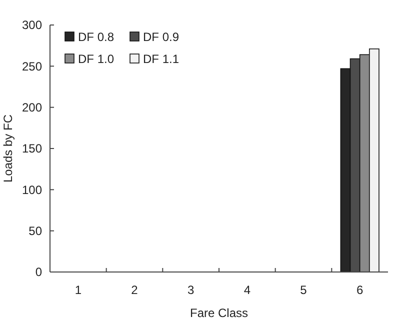  I want to click on legend-label: DF 0.8, so click(96, 37).